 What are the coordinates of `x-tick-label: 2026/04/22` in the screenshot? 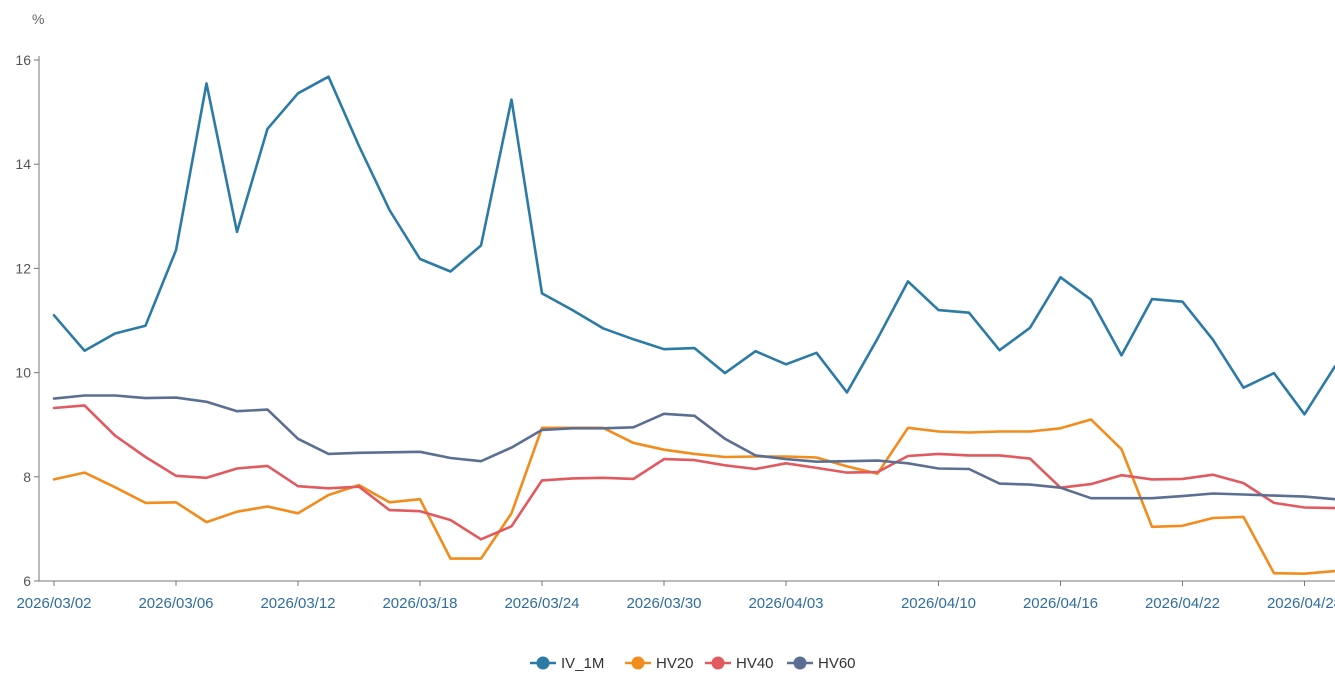 It's located at (1182, 603).